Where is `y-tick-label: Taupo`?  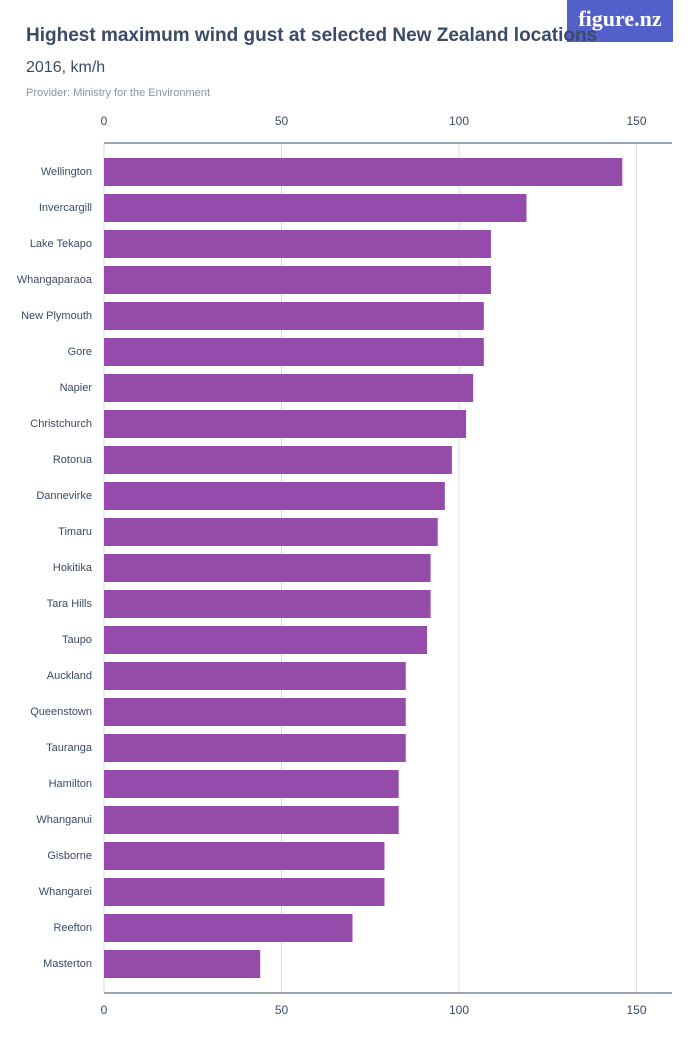
y-tick-label: Taupo is located at coordinates (77, 640).